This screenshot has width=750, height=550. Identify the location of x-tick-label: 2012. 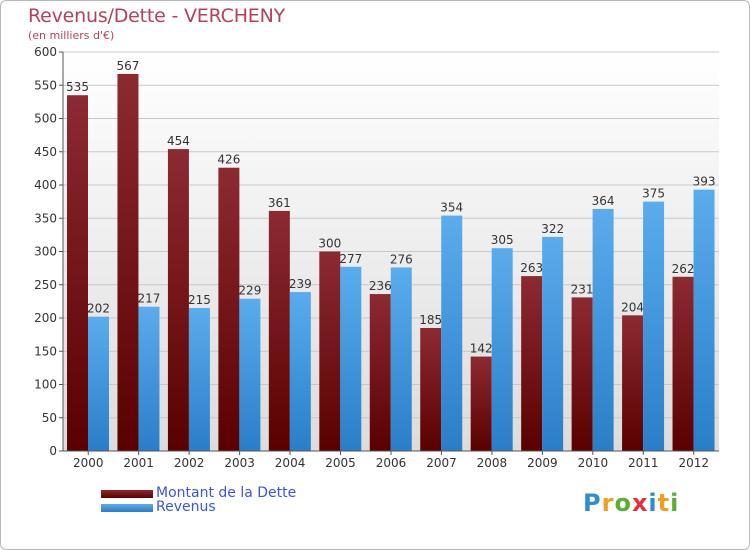
(693, 463).